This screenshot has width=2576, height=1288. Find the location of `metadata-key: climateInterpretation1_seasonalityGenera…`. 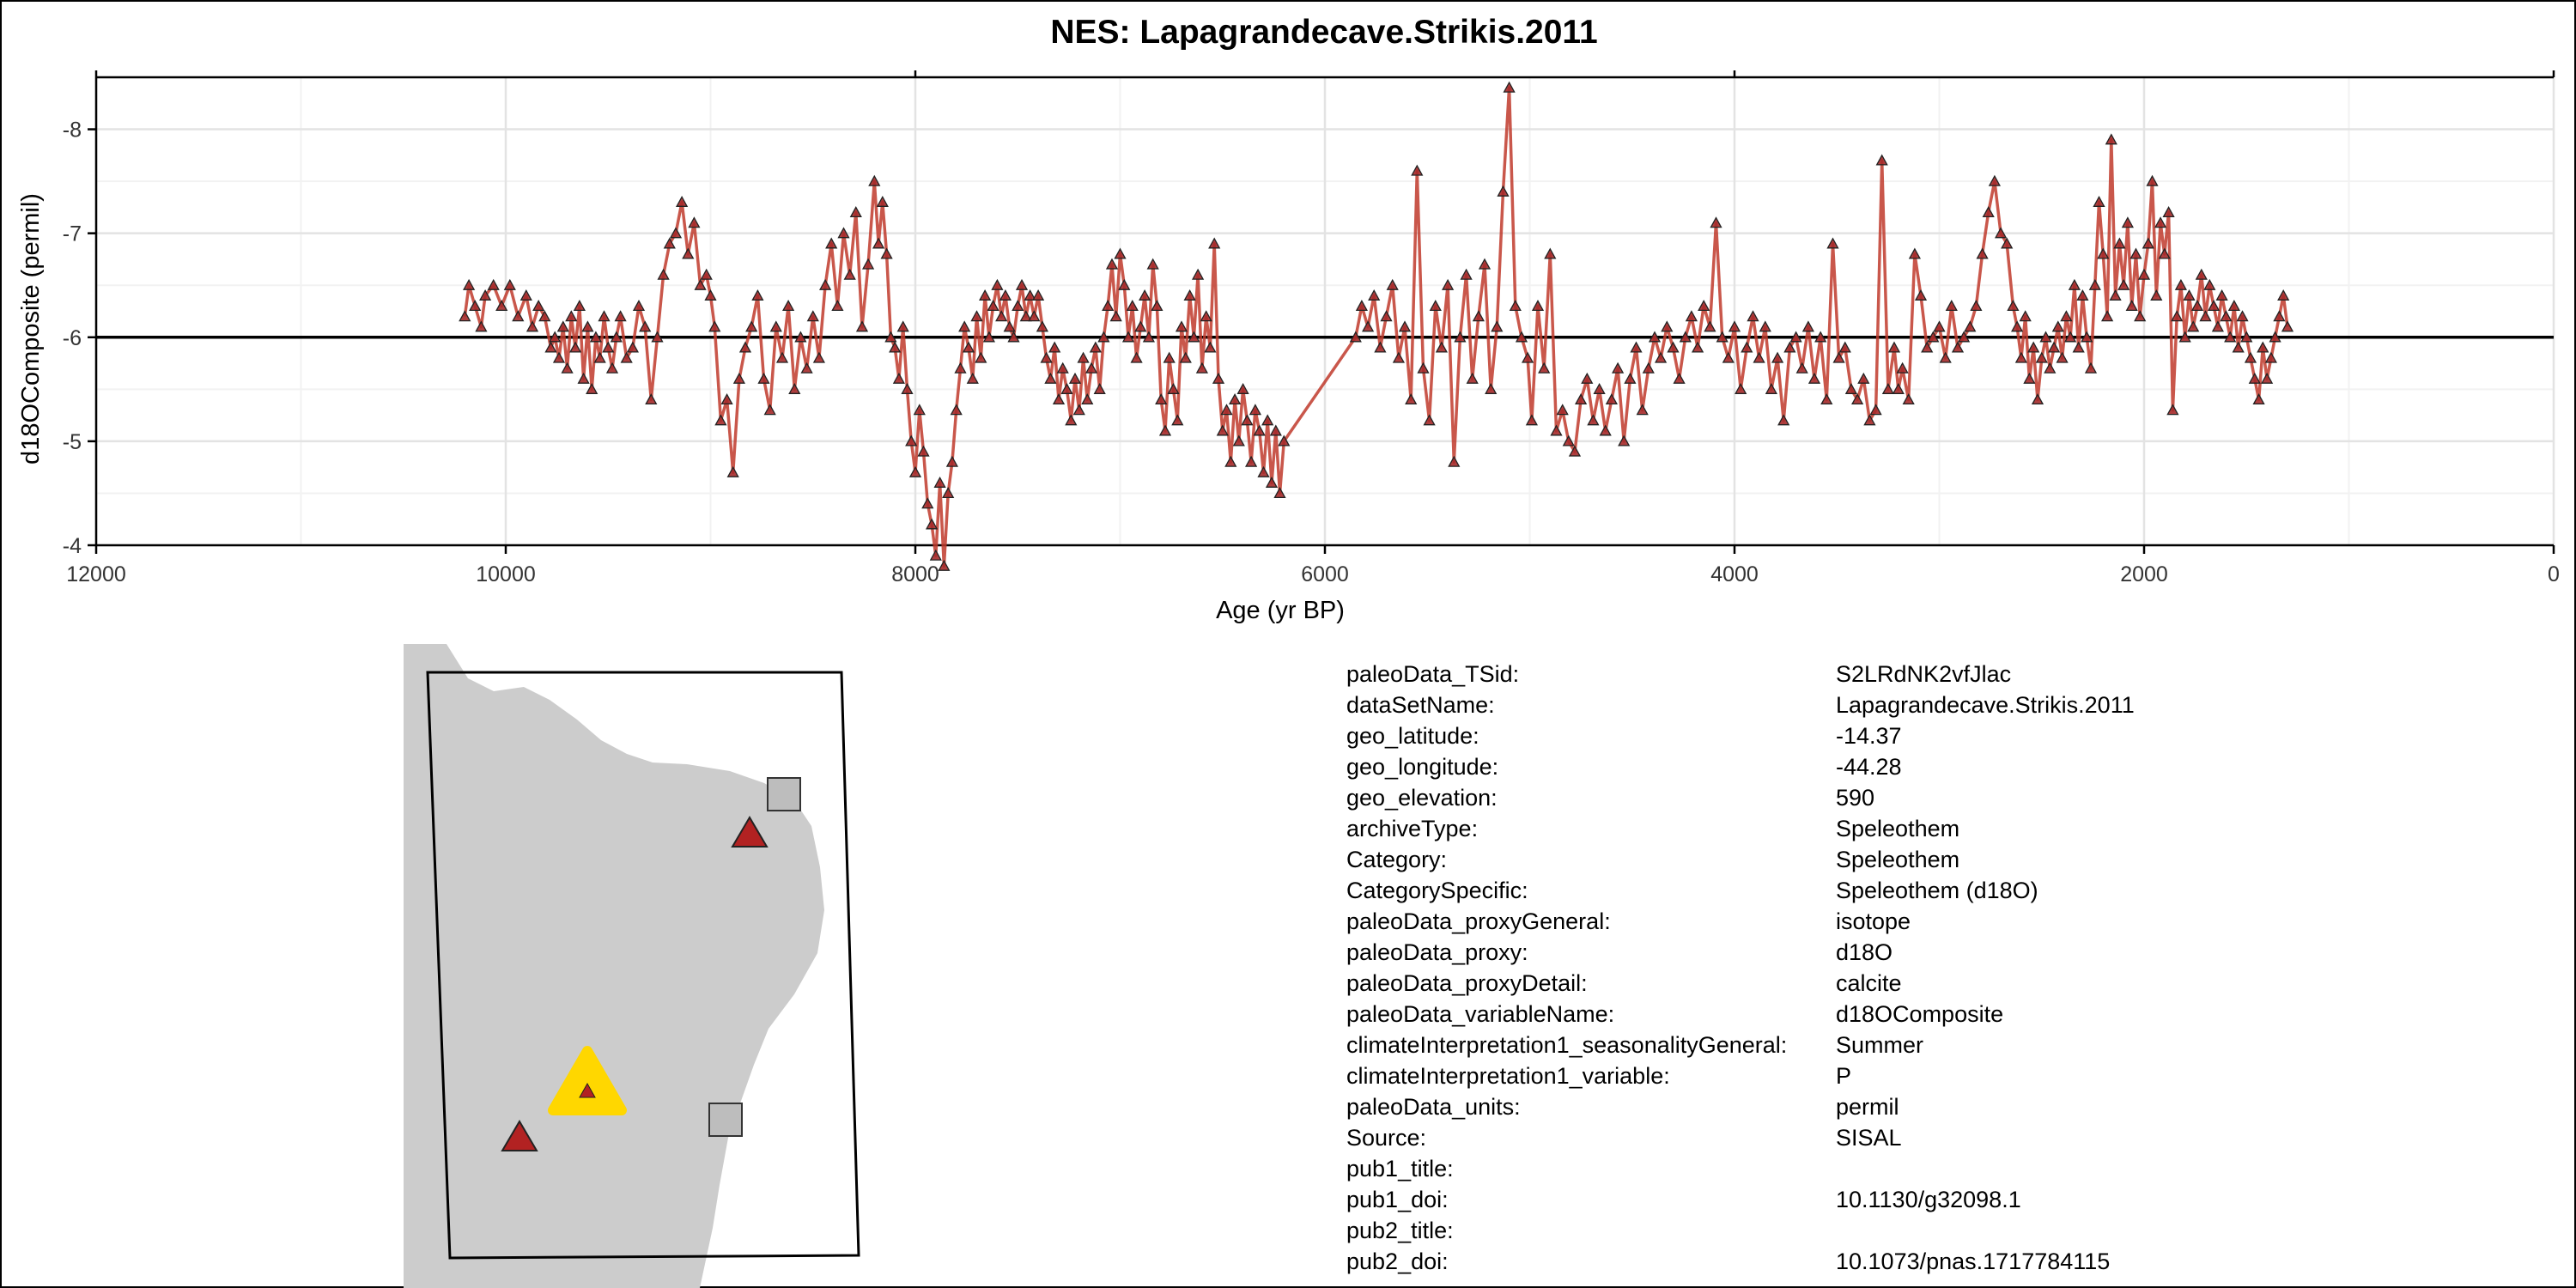

metadata-key: climateInterpretation1_seasonalityGenera… is located at coordinates (1567, 1045).